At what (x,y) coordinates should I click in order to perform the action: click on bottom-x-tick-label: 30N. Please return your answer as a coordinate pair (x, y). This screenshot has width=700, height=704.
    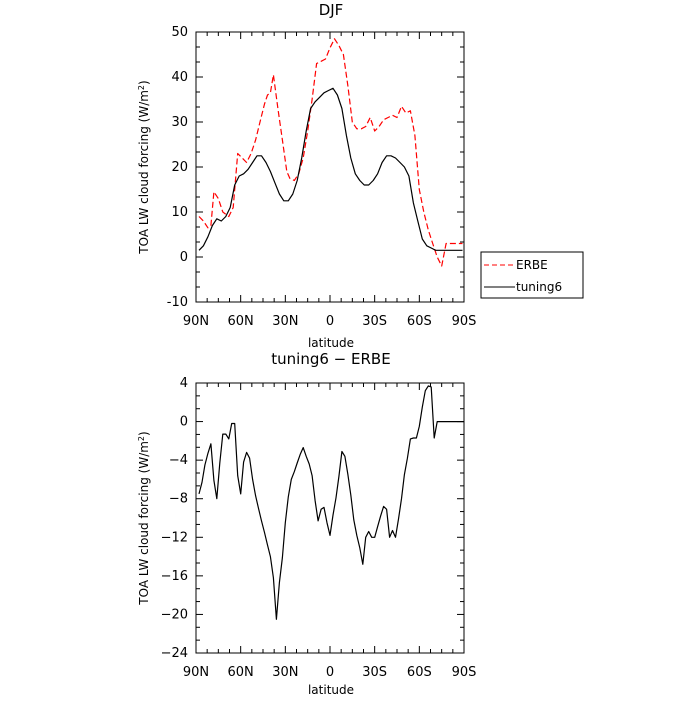
    Looking at the image, I should click on (285, 672).